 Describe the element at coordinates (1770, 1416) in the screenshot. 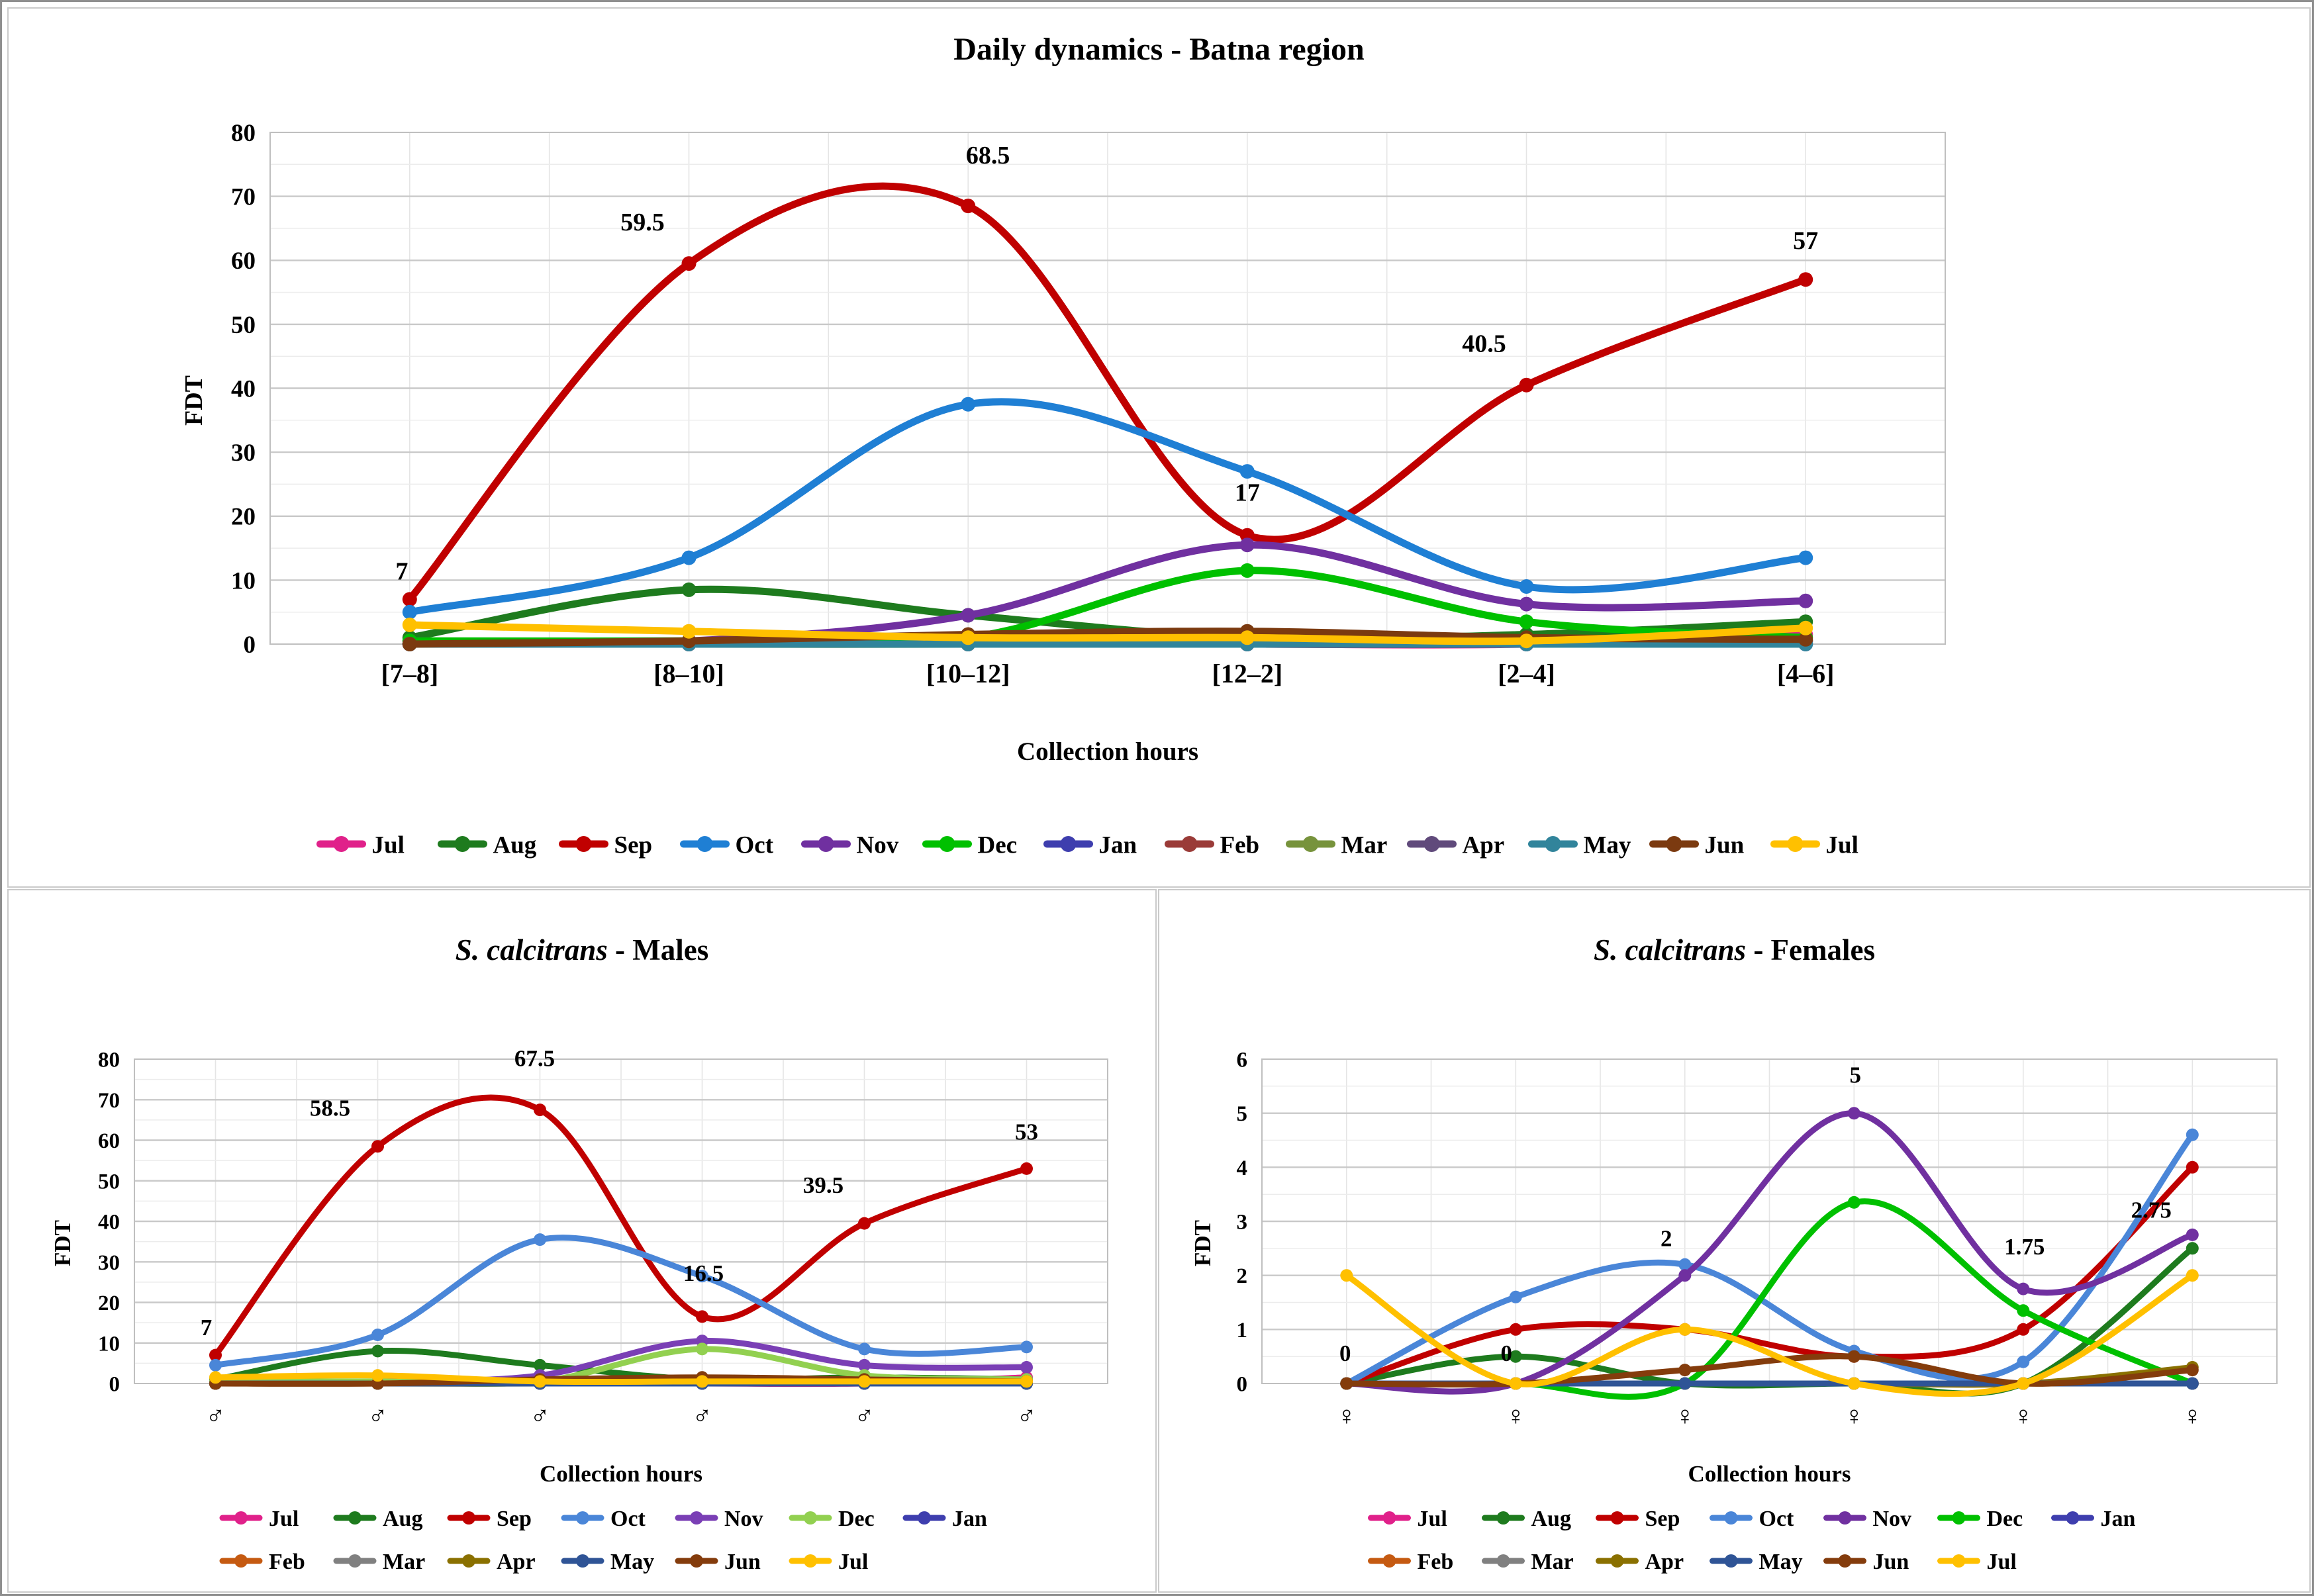

I see `x-axis-tick-labels: ♀ ♀ ♀ ♀ ♀ ♀` at that location.